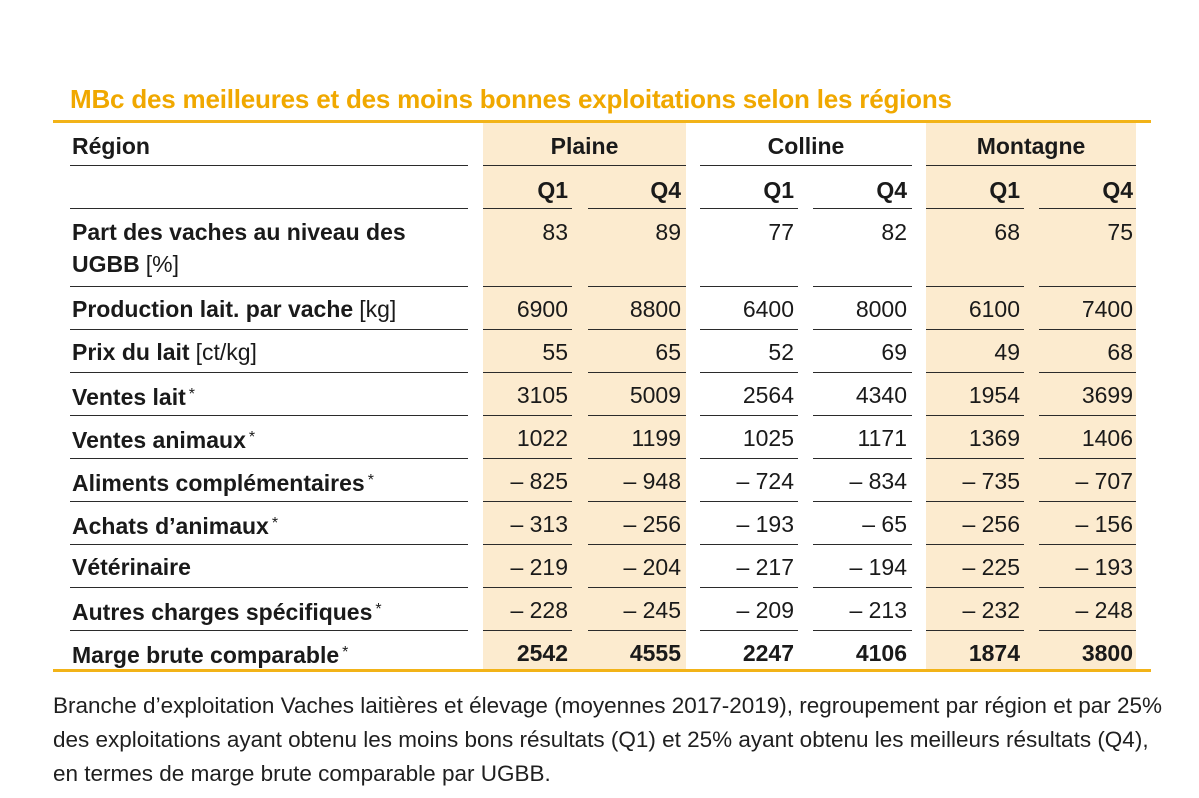 The width and height of the screenshot is (1199, 798). I want to click on table-cell: – 65, so click(884, 524).